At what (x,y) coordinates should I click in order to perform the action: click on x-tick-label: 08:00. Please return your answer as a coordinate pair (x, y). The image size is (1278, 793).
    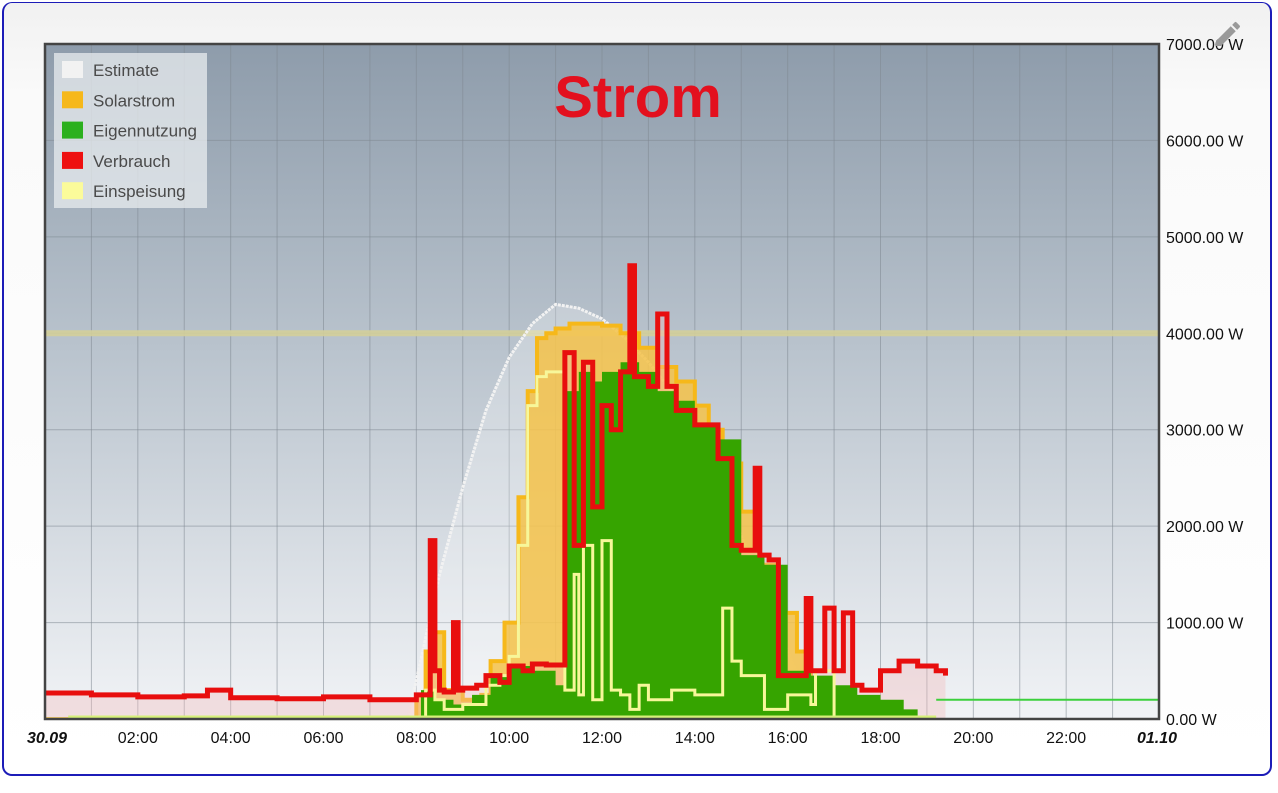
    Looking at the image, I should click on (416, 738).